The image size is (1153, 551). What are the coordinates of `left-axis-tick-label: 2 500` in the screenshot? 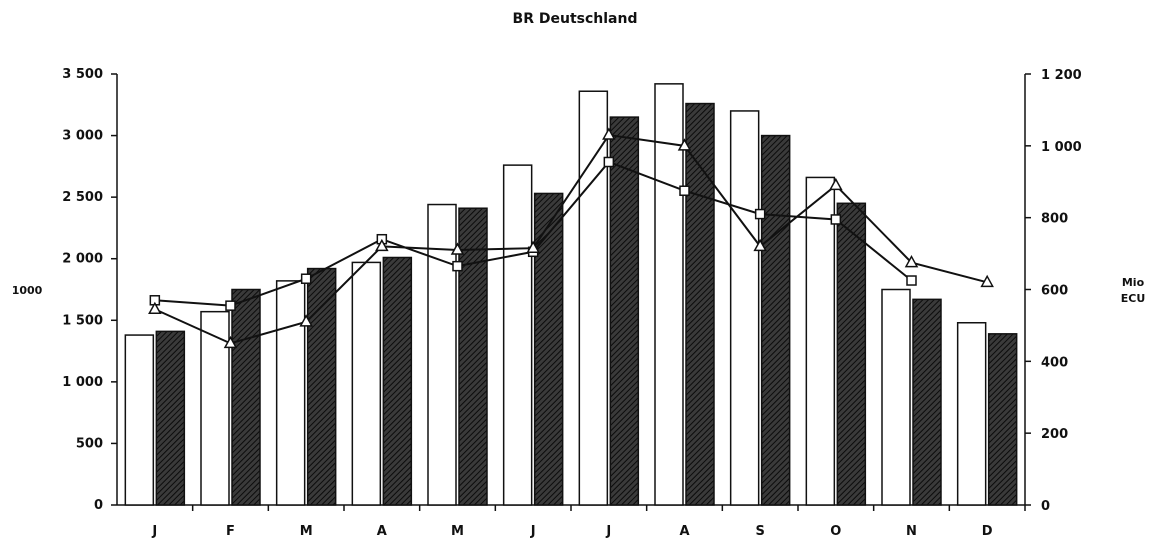 It's located at (82, 197).